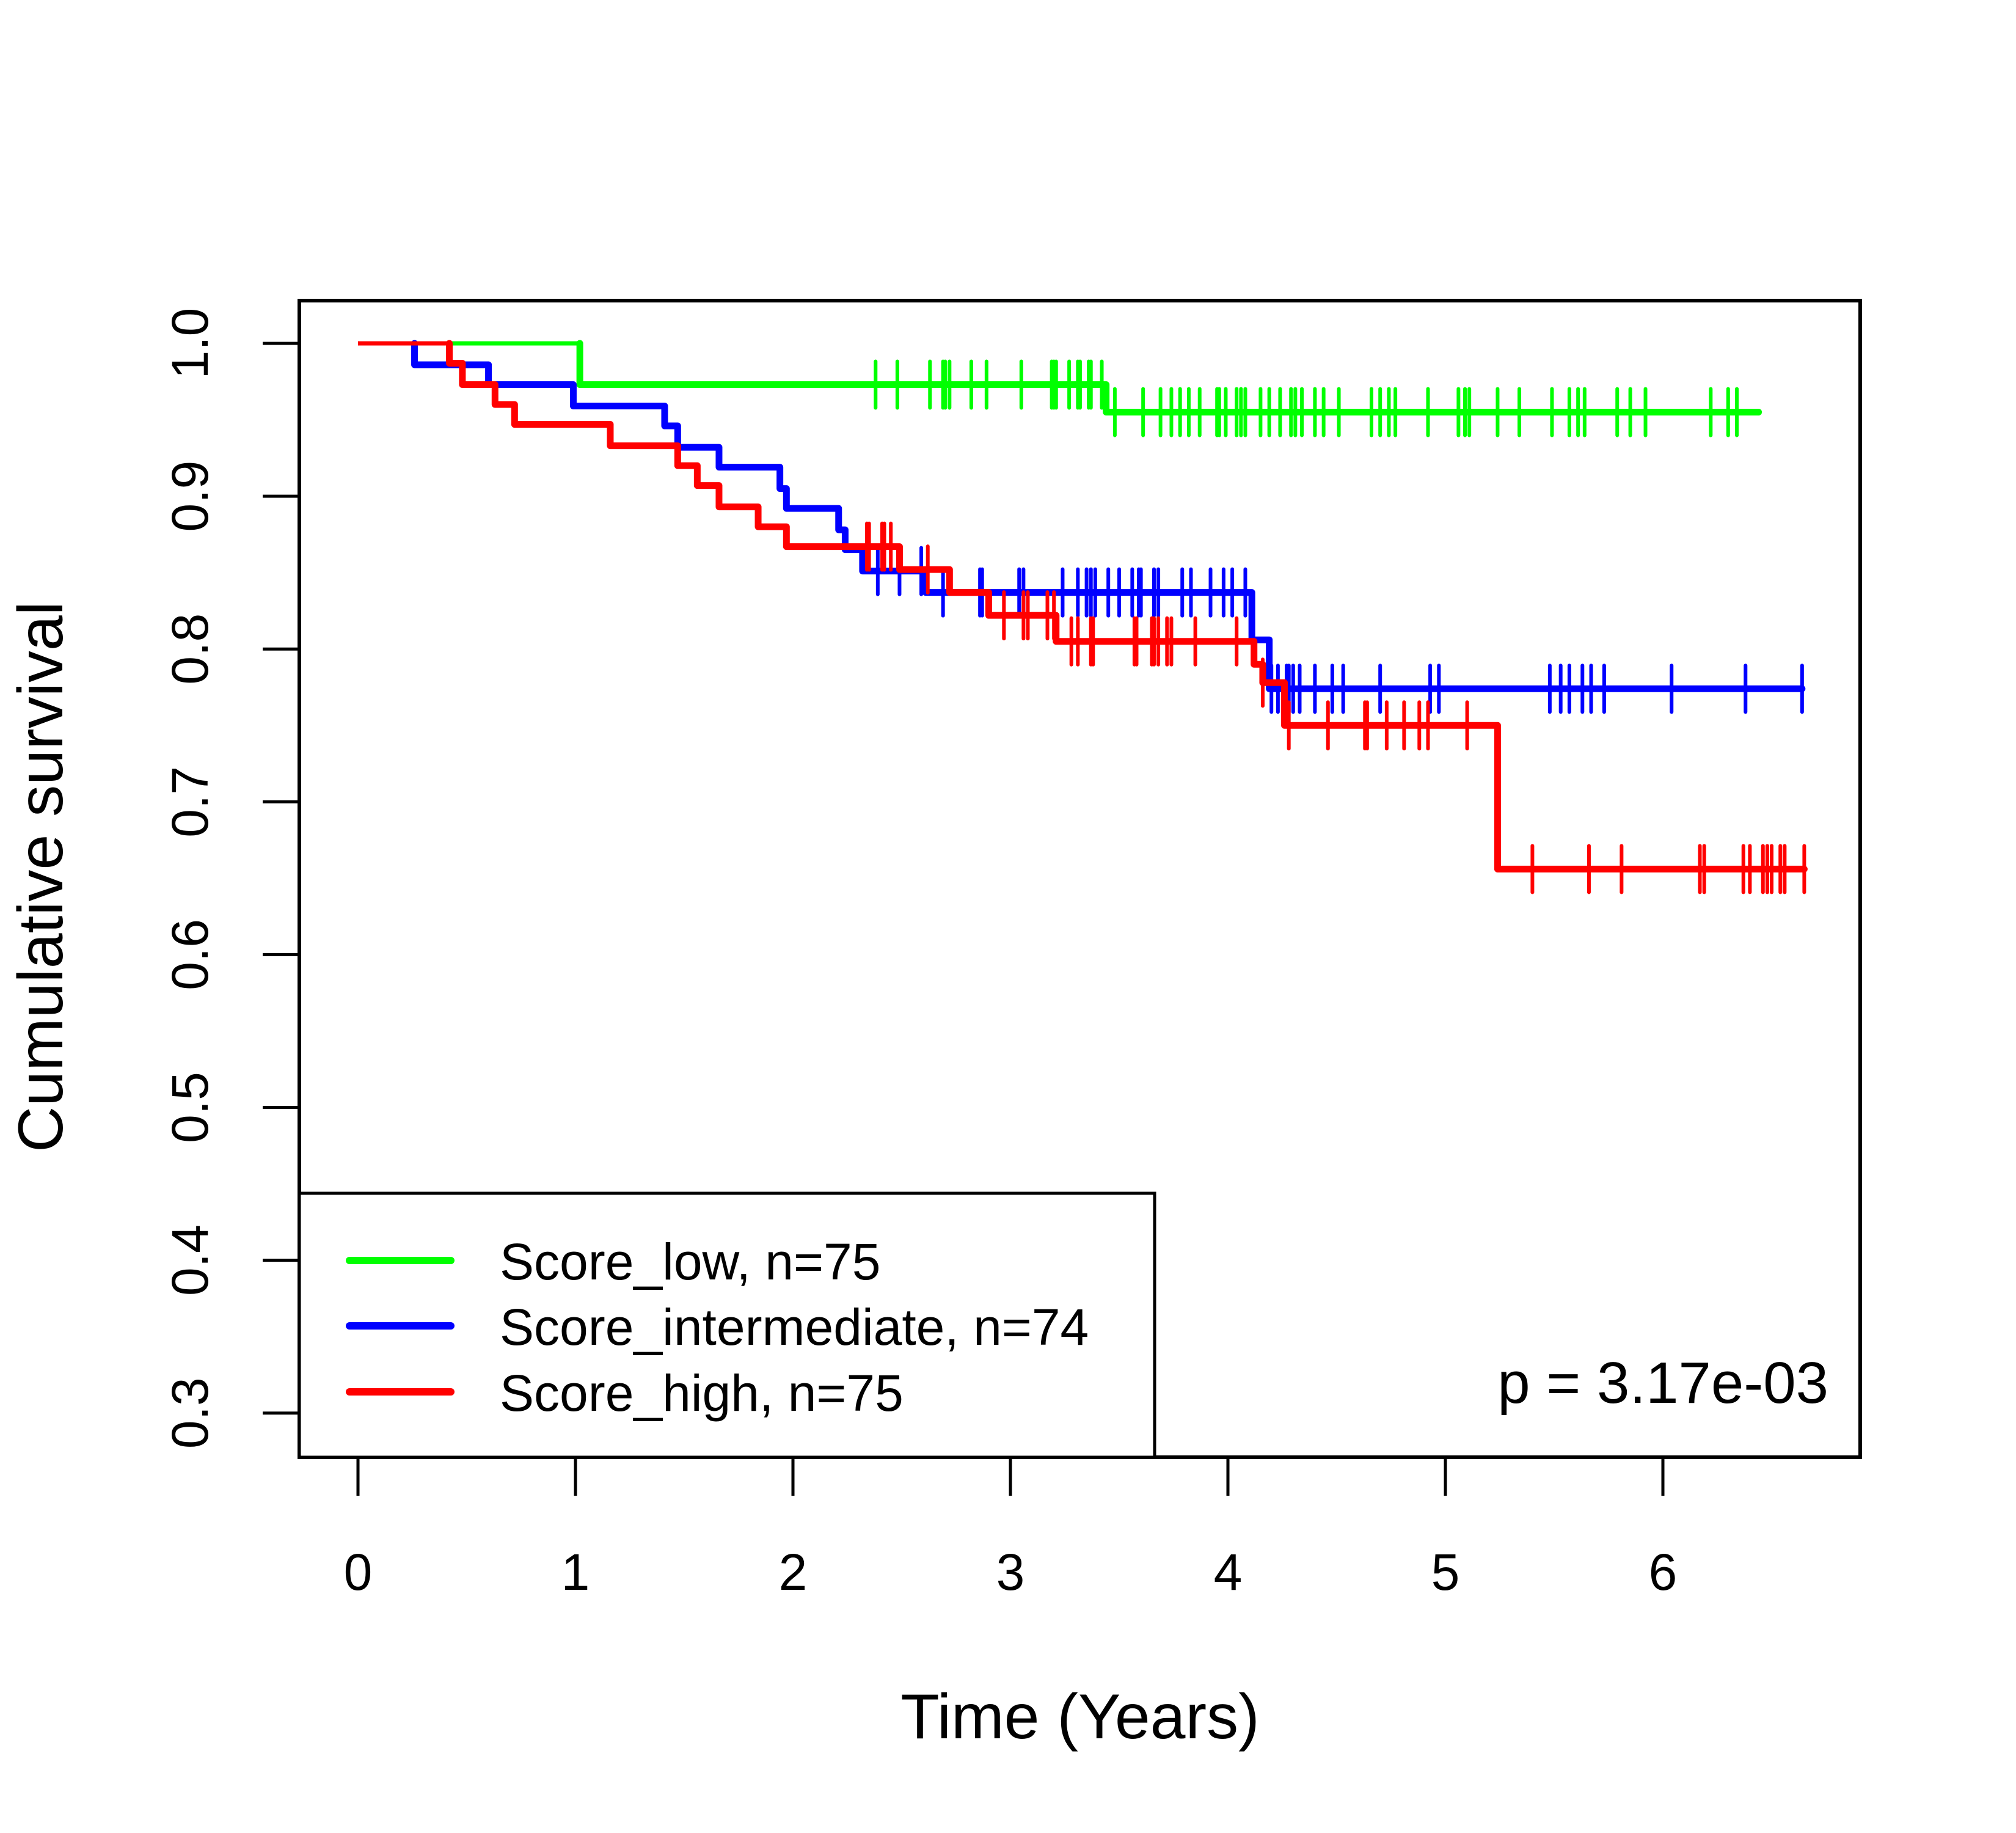 The image size is (2016, 1833). Describe the element at coordinates (41, 876) in the screenshot. I see `y-axis-title: Cumulative survival` at that location.